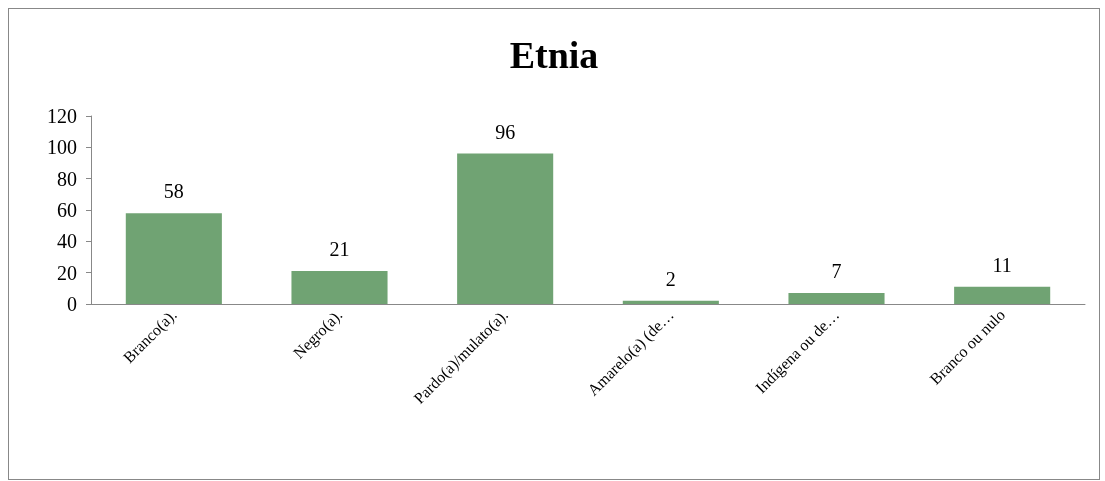 This screenshot has width=1105, height=481. I want to click on data-label: 11, so click(1002, 264).